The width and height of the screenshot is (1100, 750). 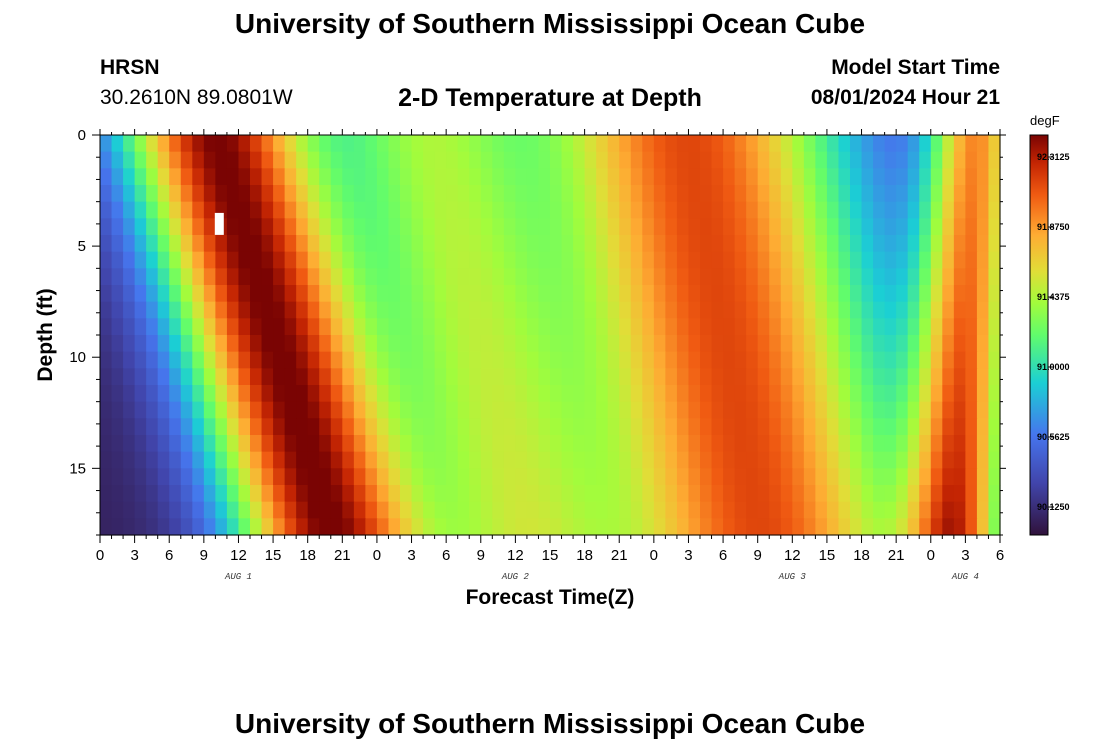 What do you see at coordinates (204, 555) in the screenshot?
I see `x-tick-label: 9` at bounding box center [204, 555].